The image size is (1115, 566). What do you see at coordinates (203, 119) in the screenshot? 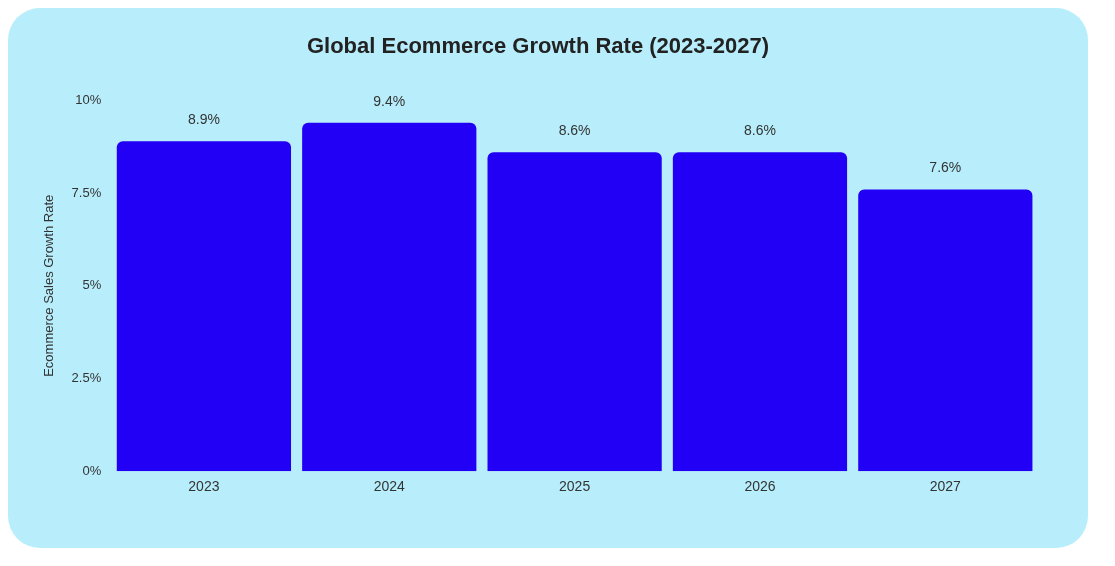
I see `data-label: 8.9%` at bounding box center [203, 119].